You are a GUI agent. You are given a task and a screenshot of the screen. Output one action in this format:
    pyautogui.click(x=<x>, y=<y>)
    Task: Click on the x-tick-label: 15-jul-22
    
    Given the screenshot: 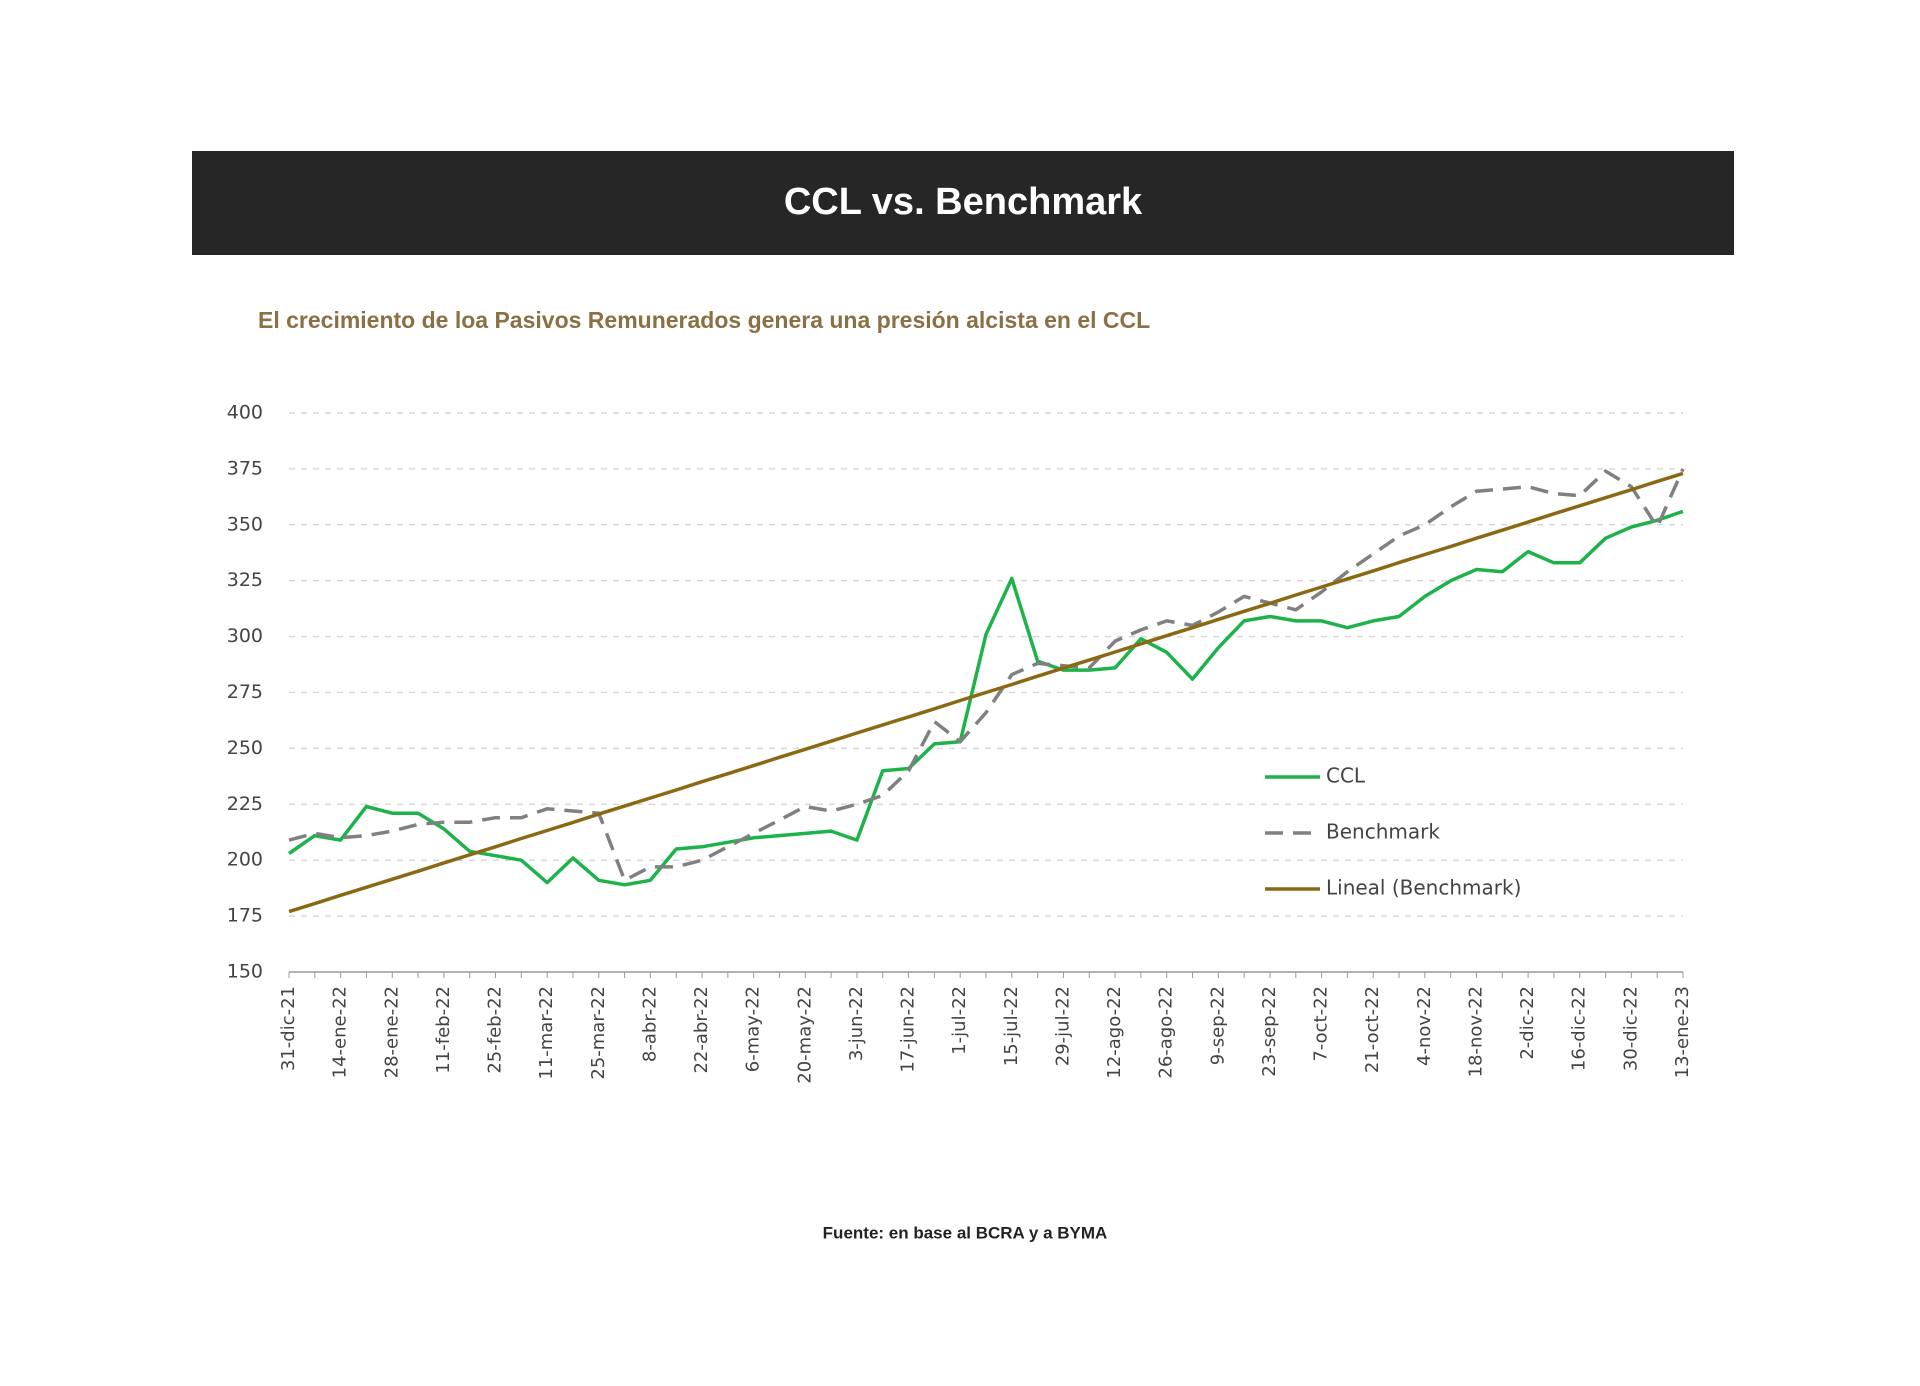 What is the action you would take?
    pyautogui.click(x=1011, y=1026)
    